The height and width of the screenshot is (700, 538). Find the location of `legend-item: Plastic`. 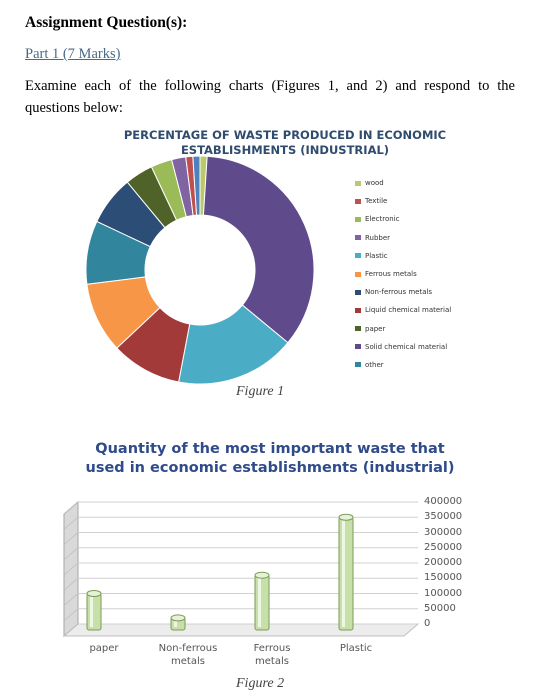

legend-item: Plastic is located at coordinates (403, 256).